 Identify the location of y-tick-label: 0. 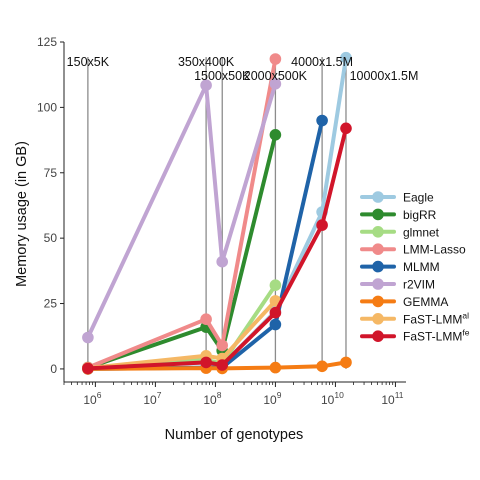
(53, 369).